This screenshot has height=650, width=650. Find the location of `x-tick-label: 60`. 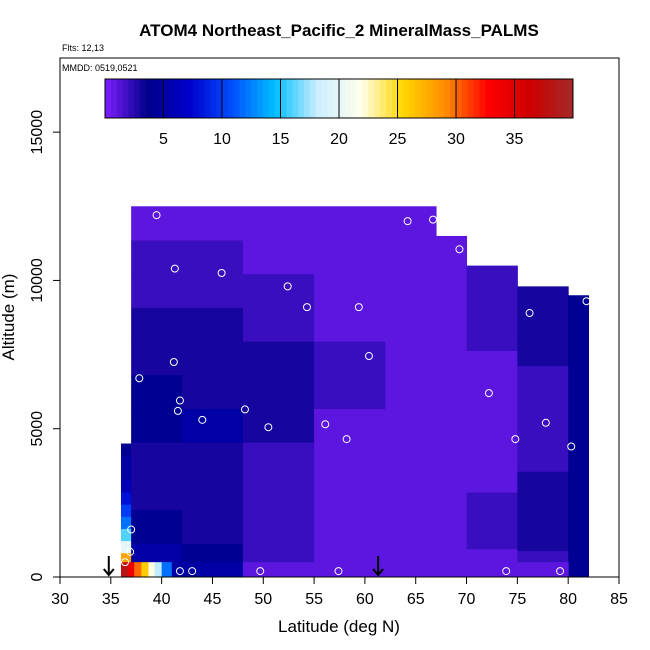

x-tick-label: 60 is located at coordinates (365, 599).